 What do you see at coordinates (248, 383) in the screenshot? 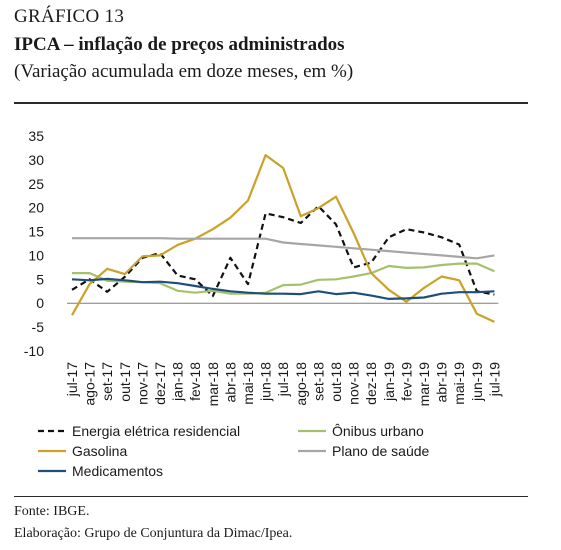
I see `x-tick-label: mai-18` at bounding box center [248, 383].